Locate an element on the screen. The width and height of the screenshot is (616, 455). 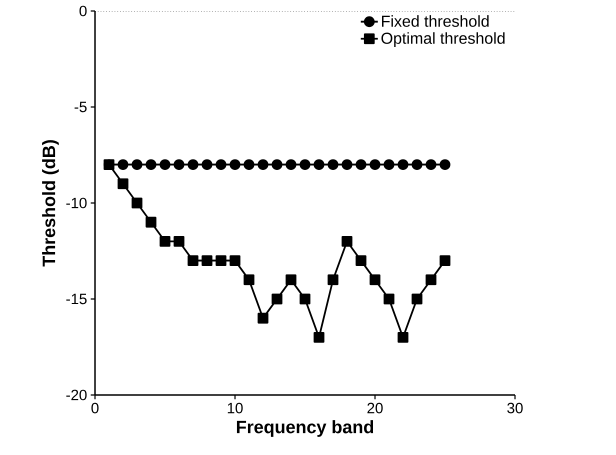
x-tick-label: 10 is located at coordinates (235, 408).